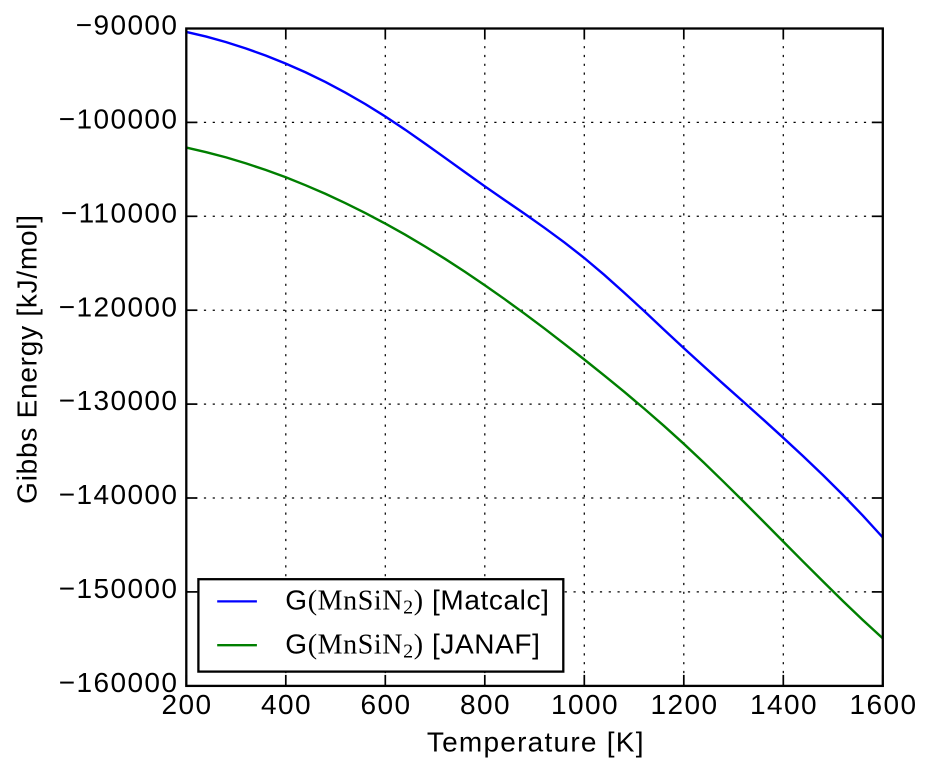 The image size is (933, 774). Describe the element at coordinates (127, 25) in the screenshot. I see `svg-text: −90000` at that location.